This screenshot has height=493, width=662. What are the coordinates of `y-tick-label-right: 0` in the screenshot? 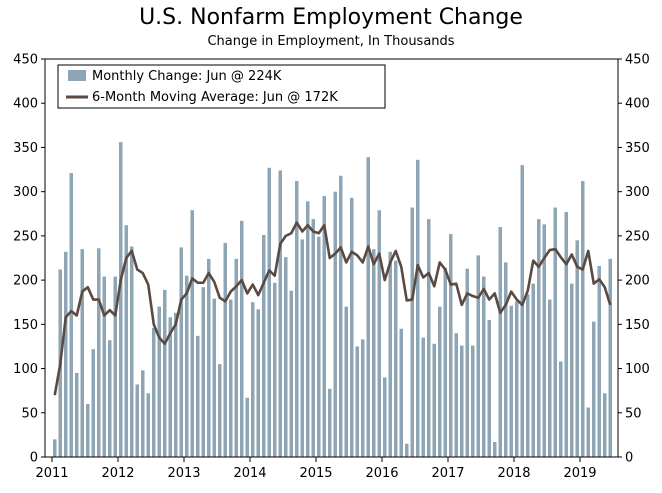 It's located at (629, 458).